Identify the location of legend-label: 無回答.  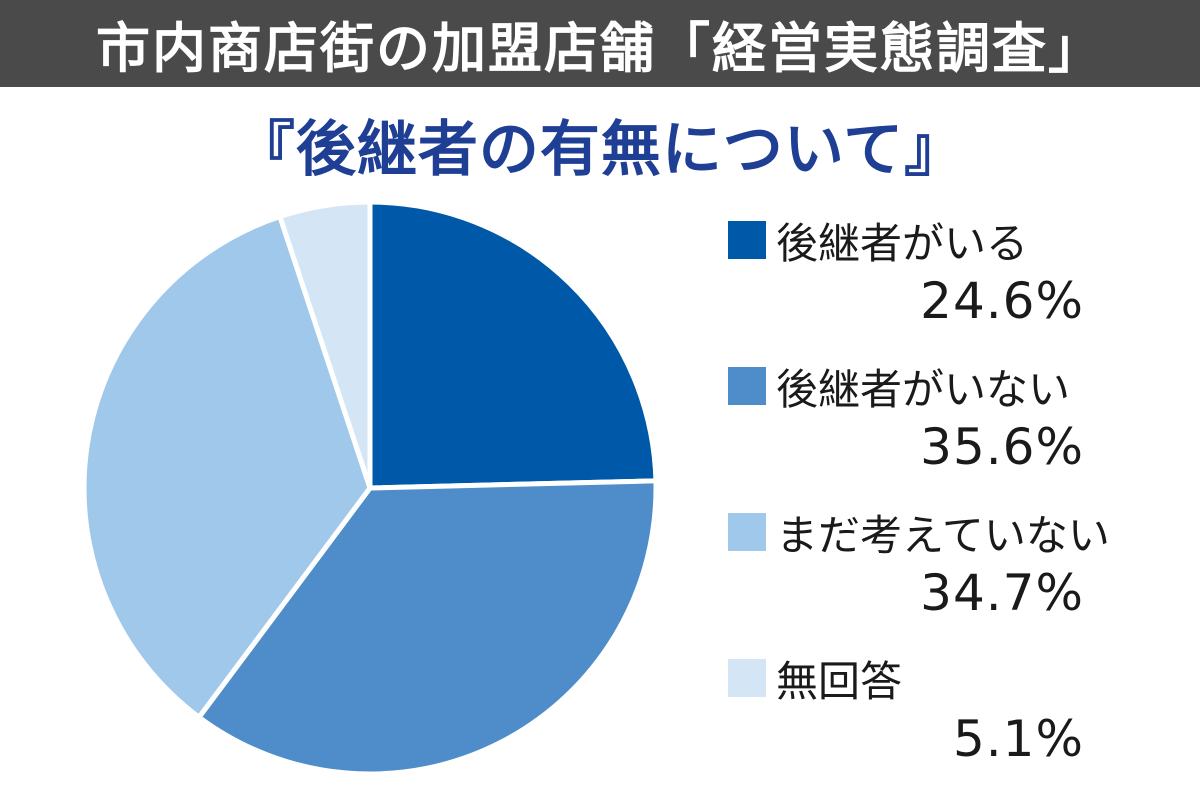
(839, 681).